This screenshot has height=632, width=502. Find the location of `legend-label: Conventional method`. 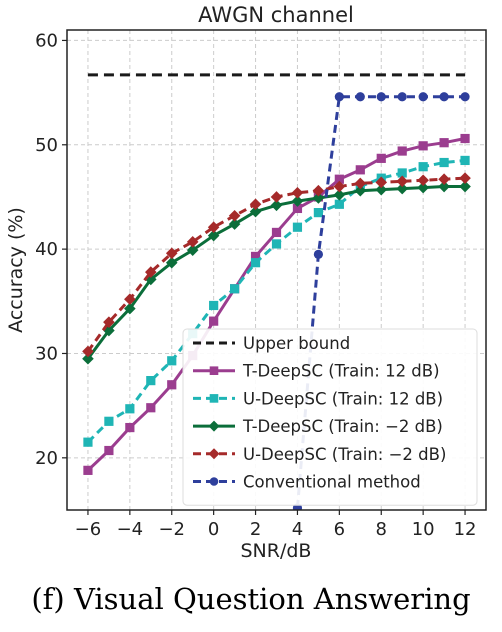

legend-label: Conventional method is located at coordinates (332, 482).